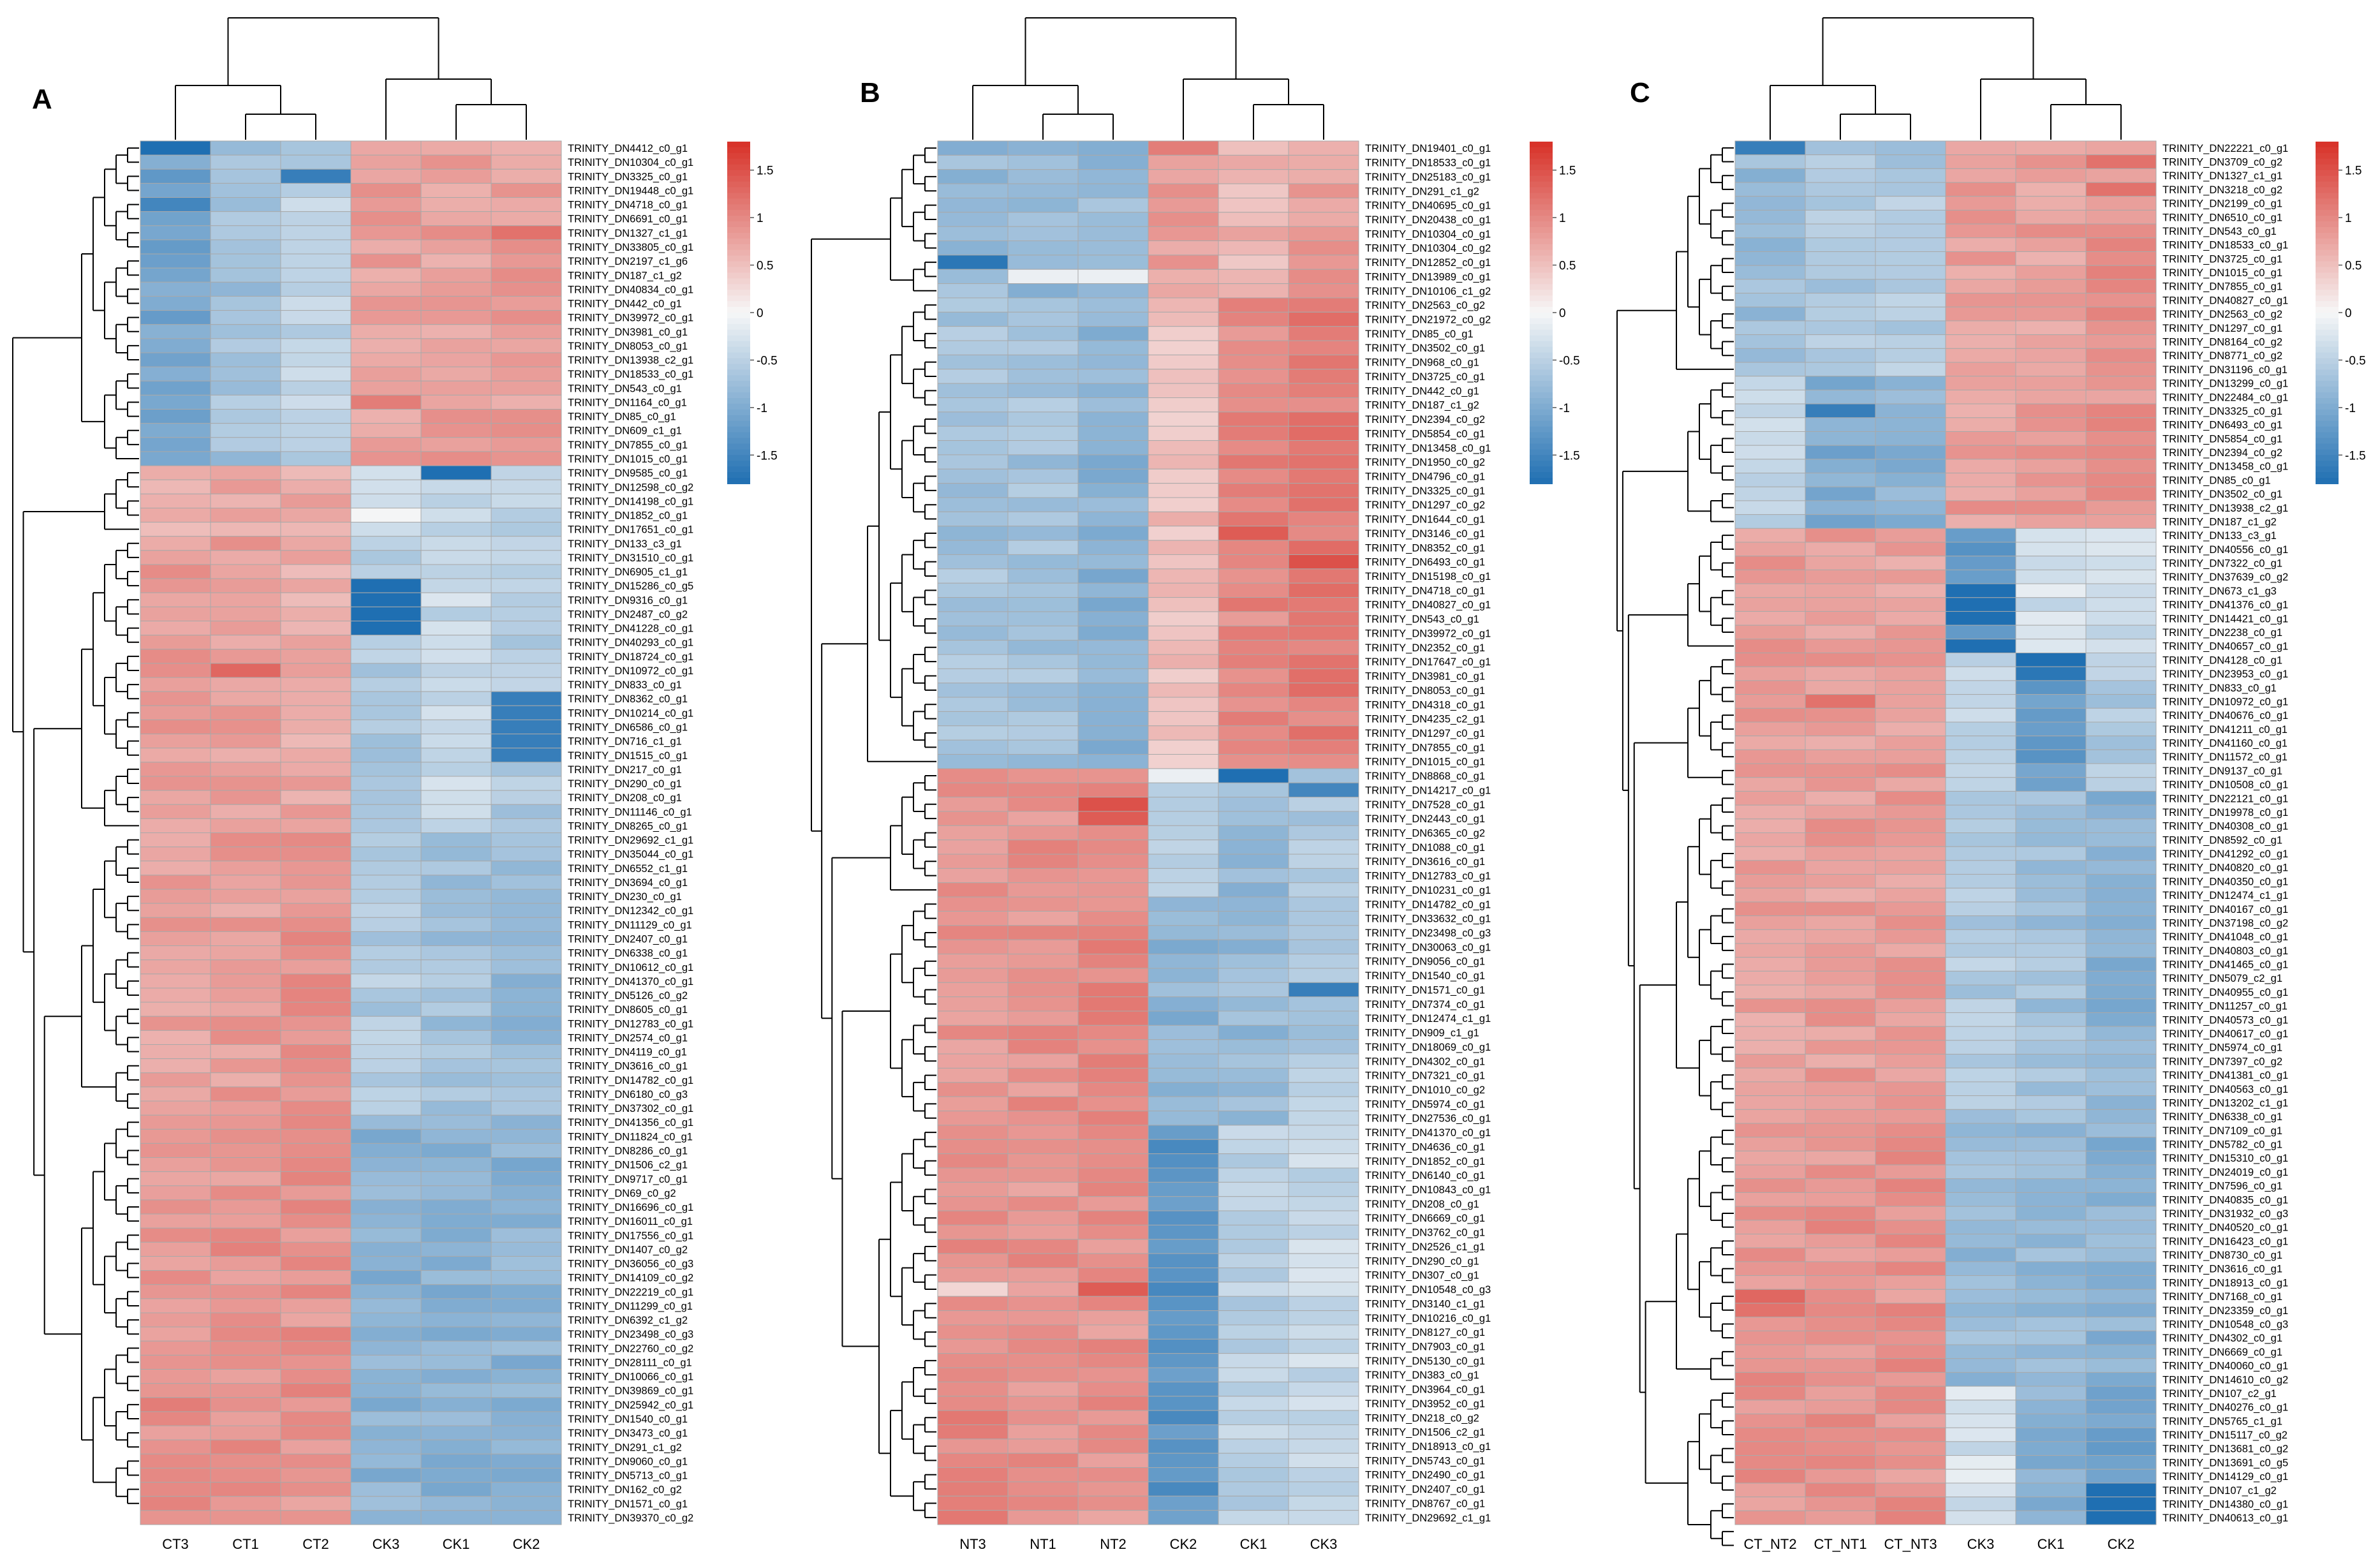 The image size is (2380, 1568). Describe the element at coordinates (630, 374) in the screenshot. I see `row-label: TRINITY_DN18533_c0_g1` at that location.